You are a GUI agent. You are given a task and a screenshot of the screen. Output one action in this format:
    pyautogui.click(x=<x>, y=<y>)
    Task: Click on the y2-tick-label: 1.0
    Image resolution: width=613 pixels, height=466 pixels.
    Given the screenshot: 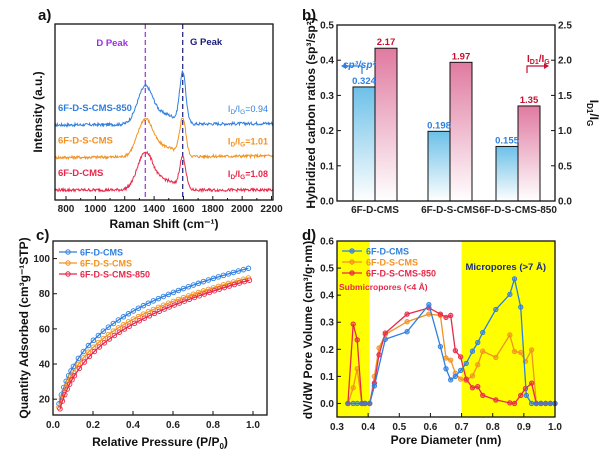 What is the action you would take?
    pyautogui.click(x=565, y=131)
    